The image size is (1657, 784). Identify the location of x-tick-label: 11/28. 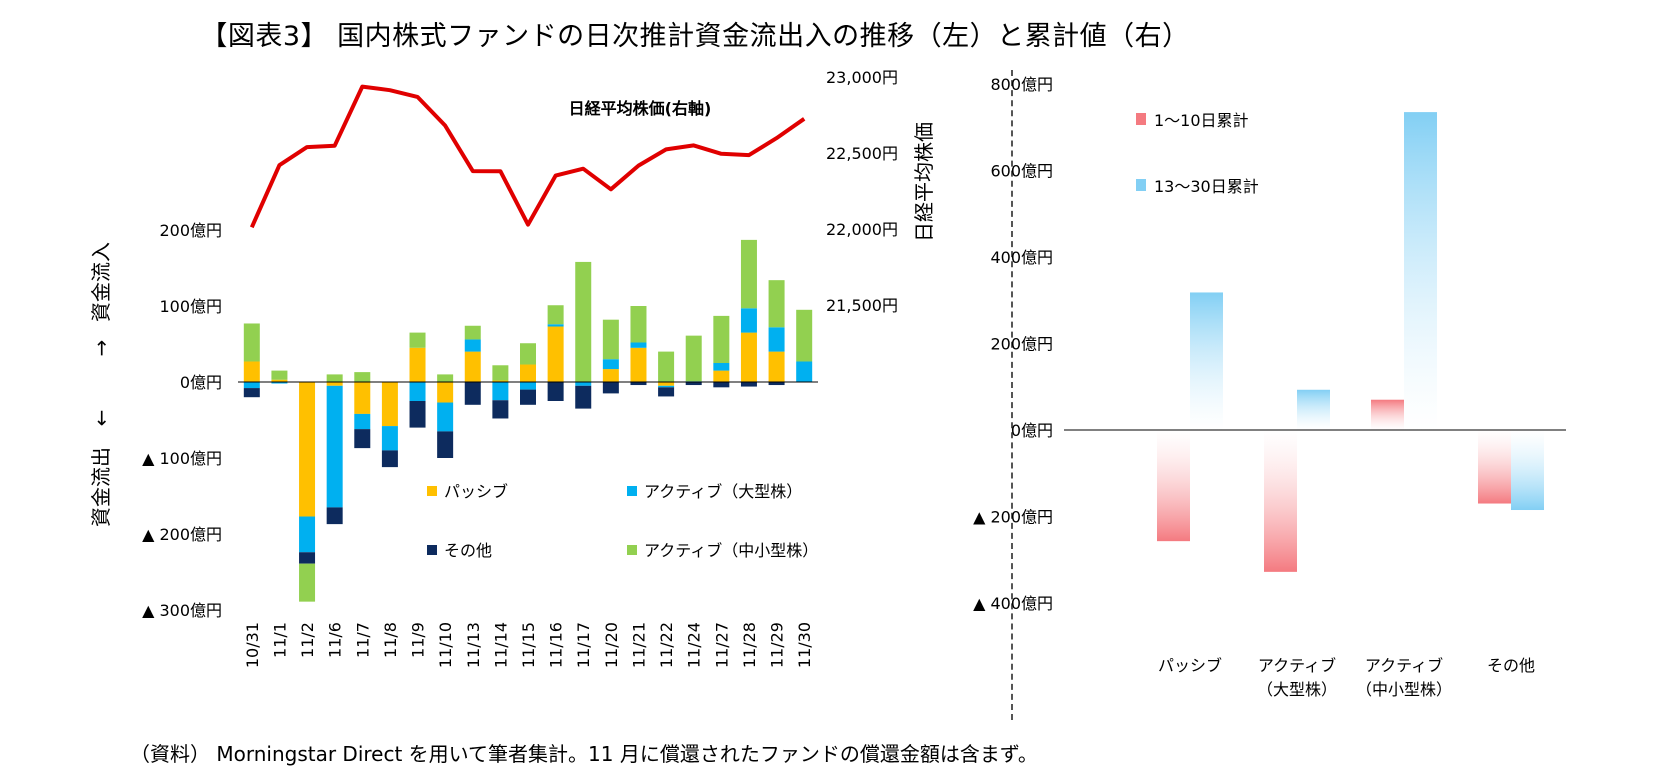
(749, 645).